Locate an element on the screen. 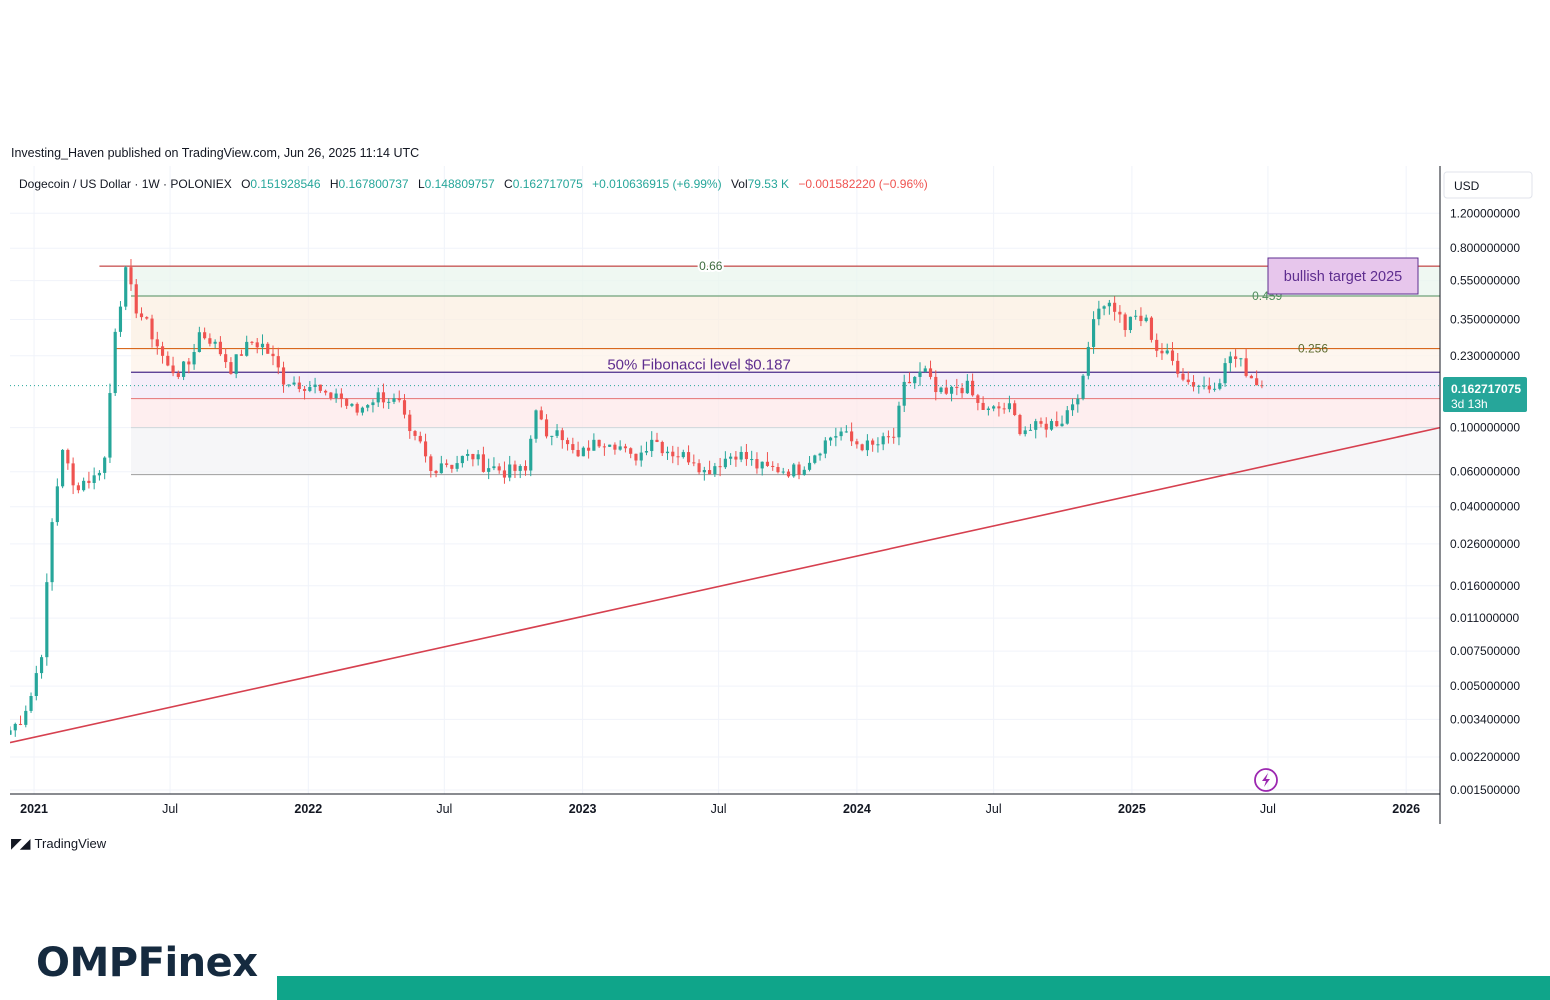  time-tick-label: 2026 is located at coordinates (1406, 809).